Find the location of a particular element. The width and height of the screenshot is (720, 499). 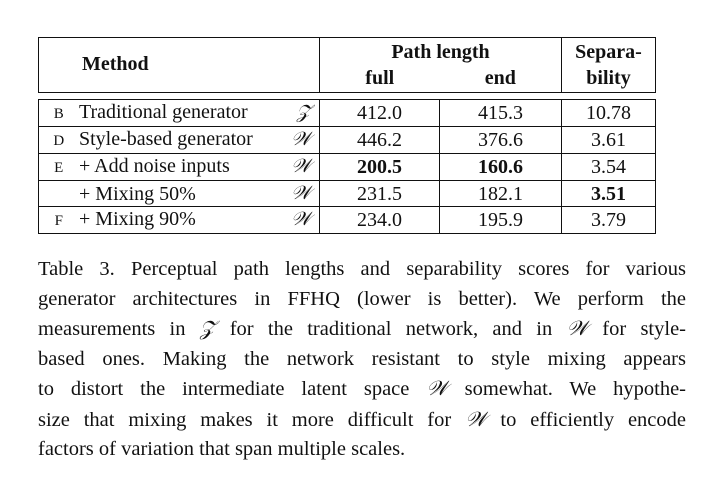

method-name: + Mixing 90% is located at coordinates (137, 219).